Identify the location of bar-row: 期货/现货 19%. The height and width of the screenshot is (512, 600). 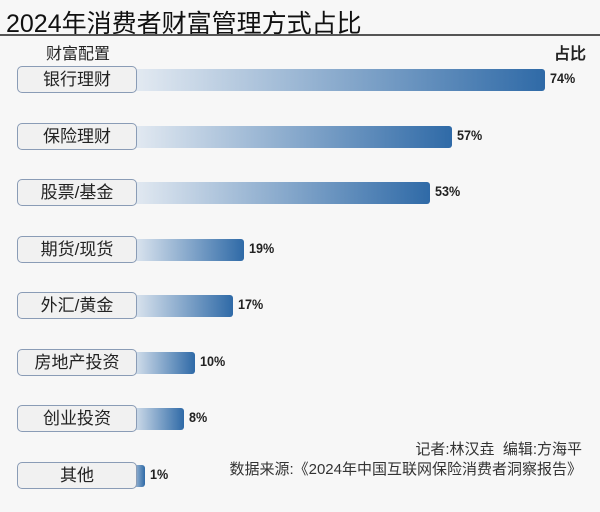
(300, 250).